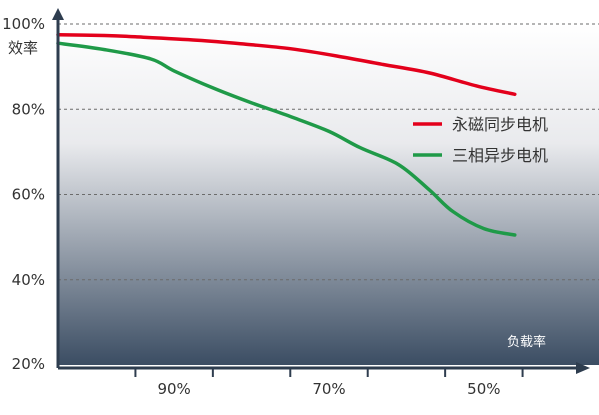  Describe the element at coordinates (23, 48) in the screenshot. I see `y-axis-title: 效率` at that location.